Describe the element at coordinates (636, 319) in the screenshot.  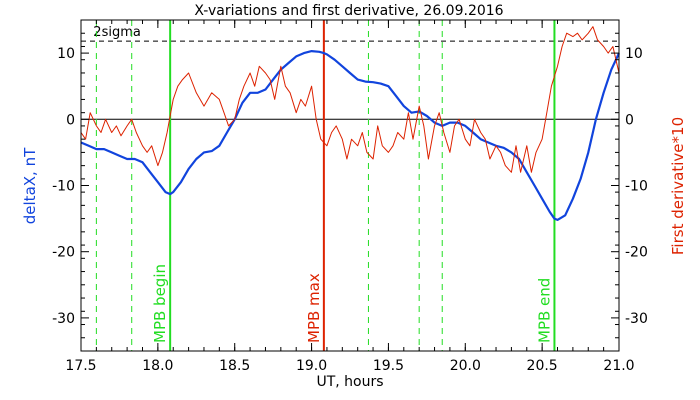
I see `y-tick-label-right: -30` at that location.